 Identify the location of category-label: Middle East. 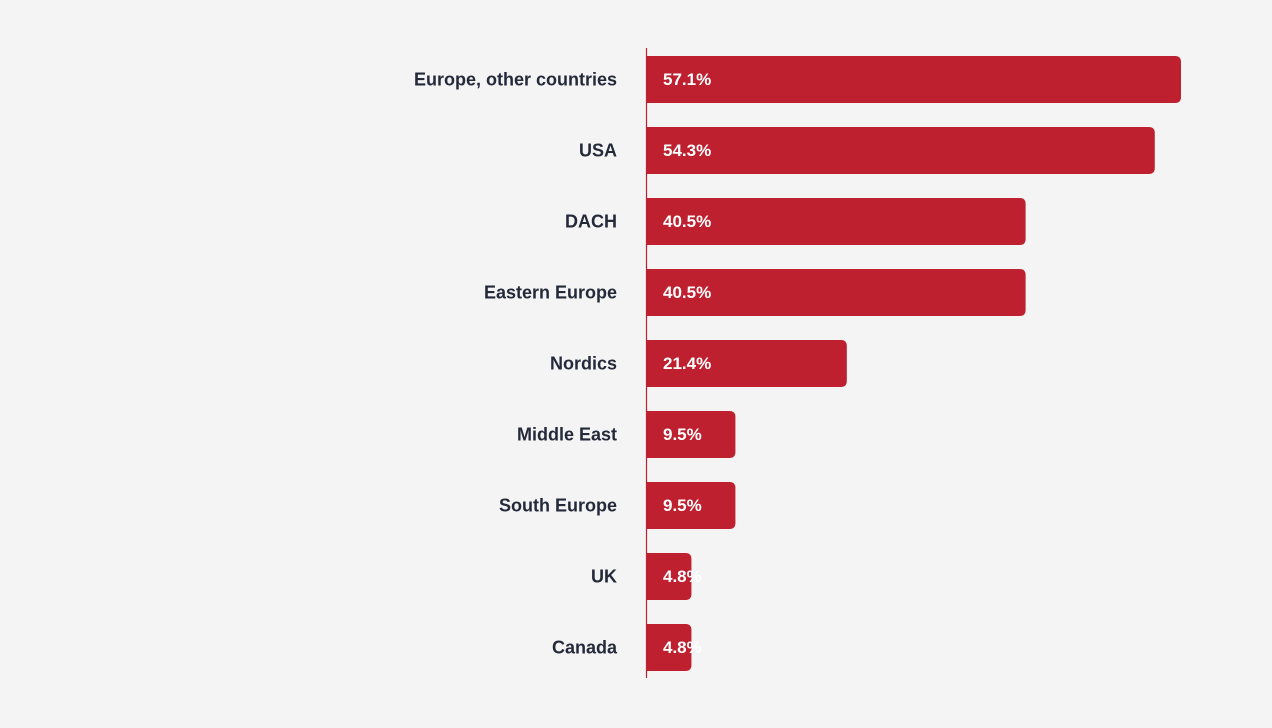
(567, 435).